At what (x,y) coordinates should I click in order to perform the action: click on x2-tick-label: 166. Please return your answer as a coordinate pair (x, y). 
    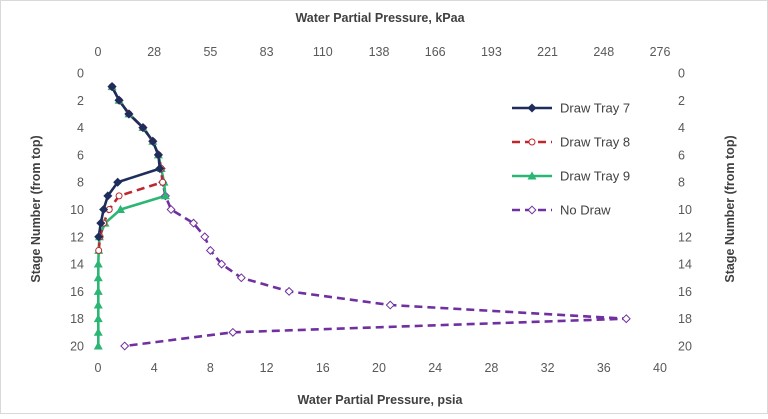
    Looking at the image, I should click on (435, 52).